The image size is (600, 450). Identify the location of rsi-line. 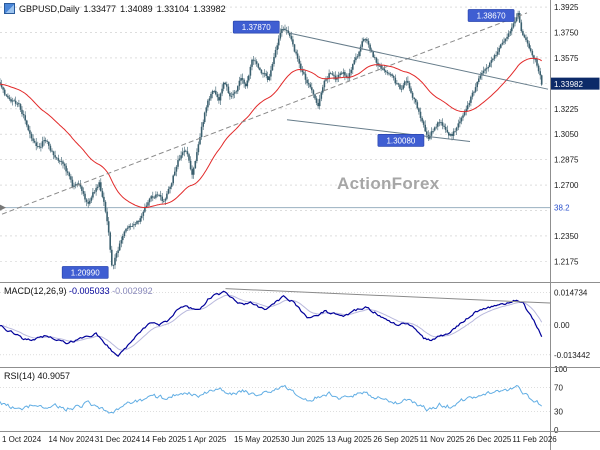
(271, 399).